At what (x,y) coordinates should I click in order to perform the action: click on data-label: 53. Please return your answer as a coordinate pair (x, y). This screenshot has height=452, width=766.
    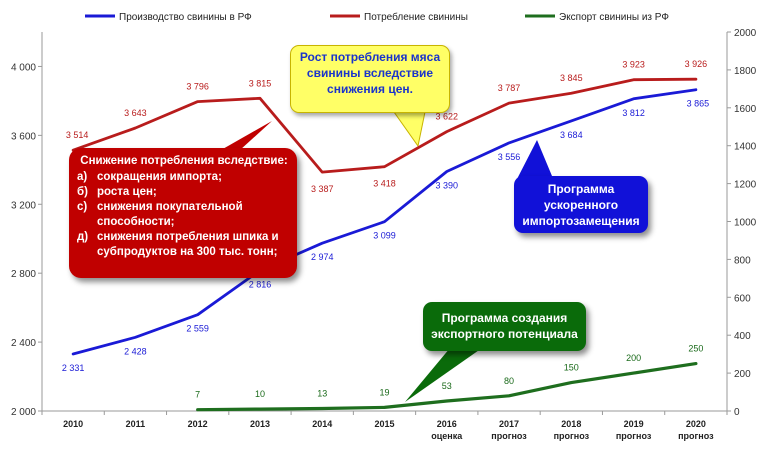
    Looking at the image, I should click on (447, 386).